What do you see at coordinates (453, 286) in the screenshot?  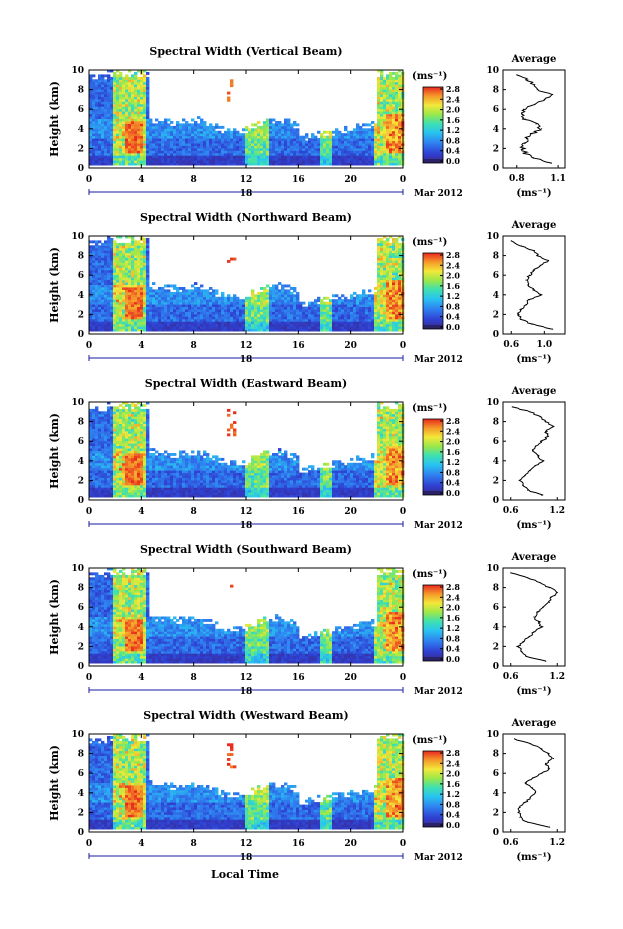 I see `colorbar-tick-label: 1.6` at bounding box center [453, 286].